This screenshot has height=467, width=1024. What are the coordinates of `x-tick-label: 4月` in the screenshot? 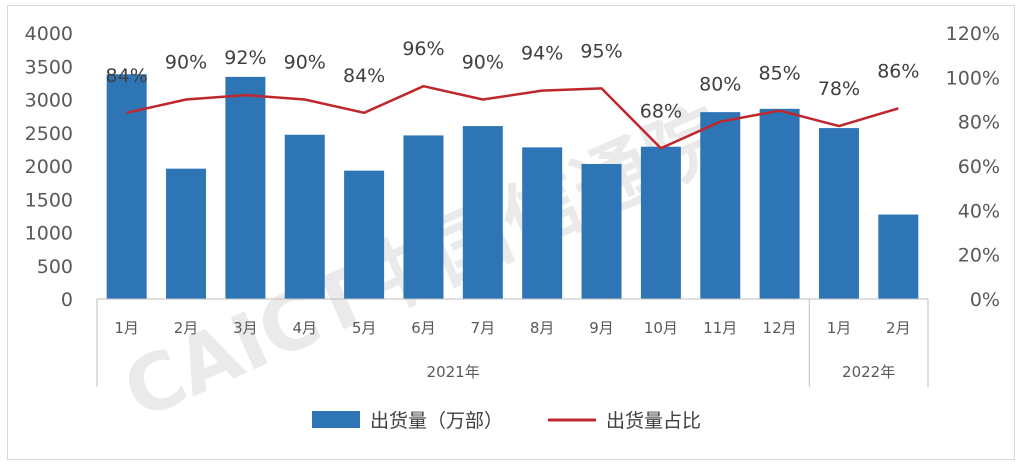 It's located at (304, 328).